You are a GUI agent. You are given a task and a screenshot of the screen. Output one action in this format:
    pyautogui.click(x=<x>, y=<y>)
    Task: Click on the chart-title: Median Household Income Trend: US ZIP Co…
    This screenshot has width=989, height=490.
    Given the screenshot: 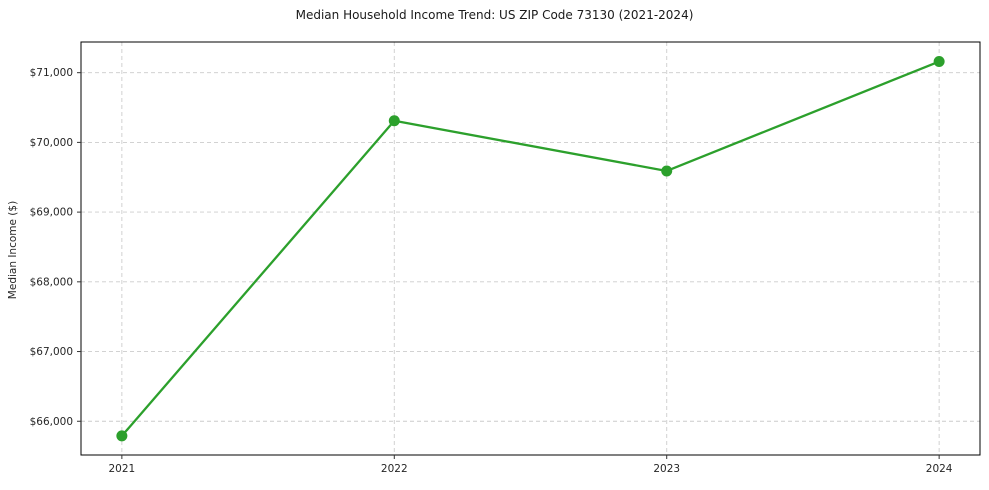 What is the action you would take?
    pyautogui.click(x=494, y=15)
    